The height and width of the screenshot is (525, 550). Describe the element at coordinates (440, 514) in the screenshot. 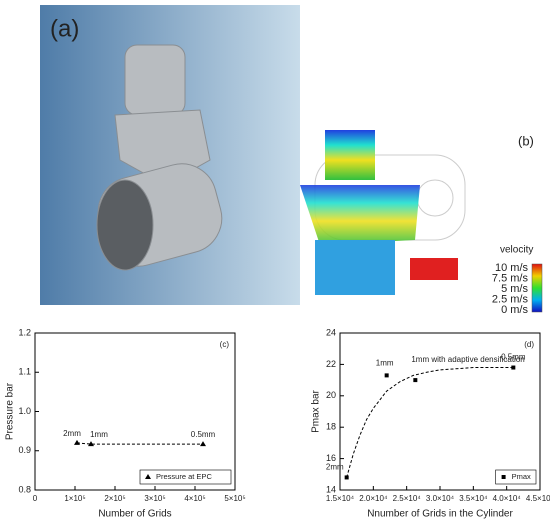

I see `x-axis-label: Nnumber of Grids in the Cylinder` at that location.